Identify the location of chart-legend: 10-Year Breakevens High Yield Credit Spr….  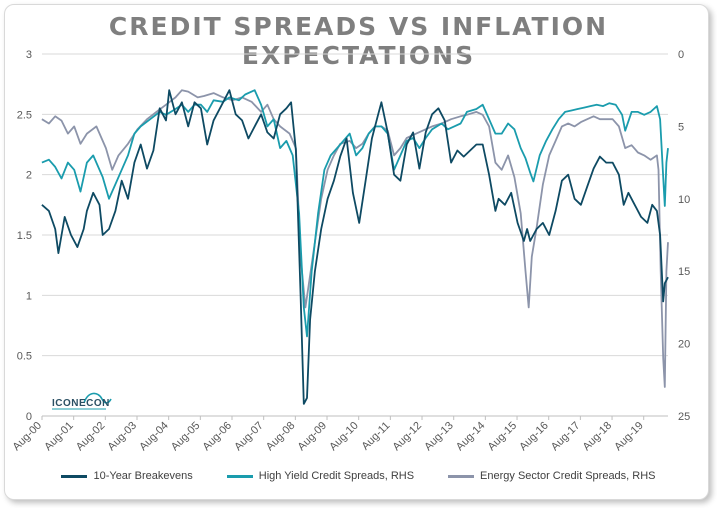
(358, 476).